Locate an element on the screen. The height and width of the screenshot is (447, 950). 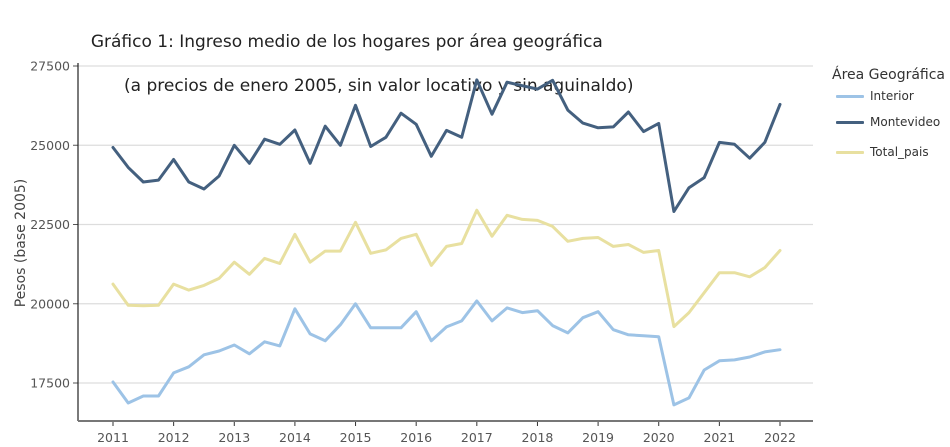
y-tick-label: 25000 is located at coordinates (50, 145).